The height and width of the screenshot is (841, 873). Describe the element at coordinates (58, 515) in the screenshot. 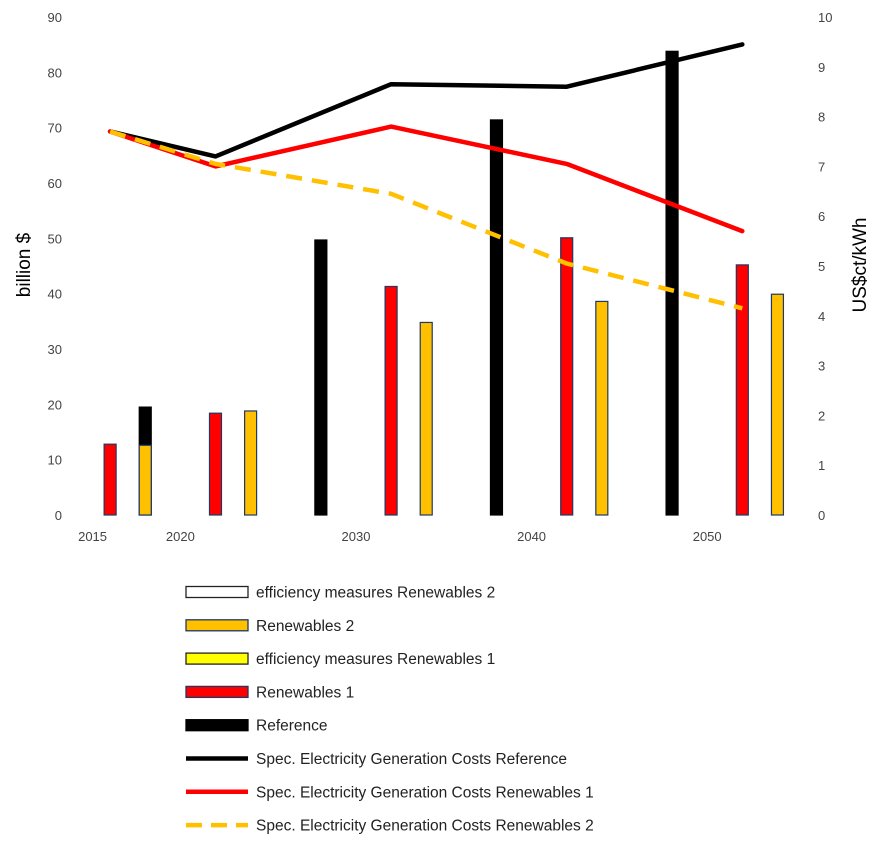

I see `y-tick-label: 0` at that location.